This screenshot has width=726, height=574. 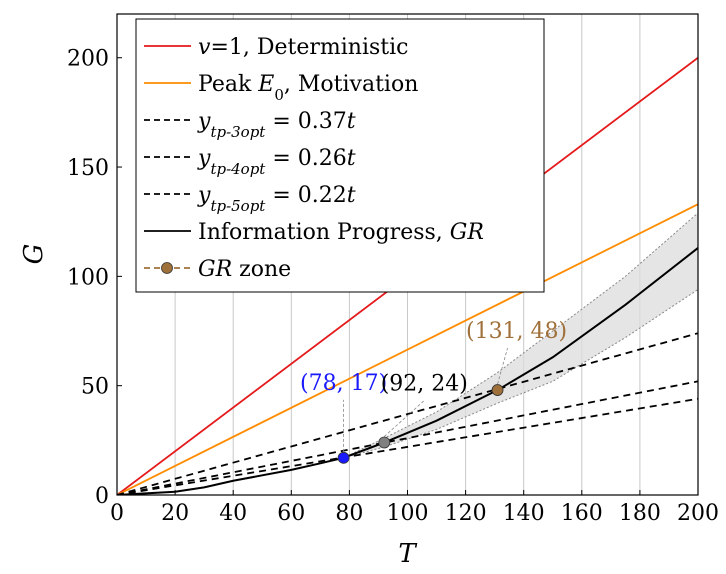 I want to click on legend-entry-6: GR zone, so click(x=244, y=269).